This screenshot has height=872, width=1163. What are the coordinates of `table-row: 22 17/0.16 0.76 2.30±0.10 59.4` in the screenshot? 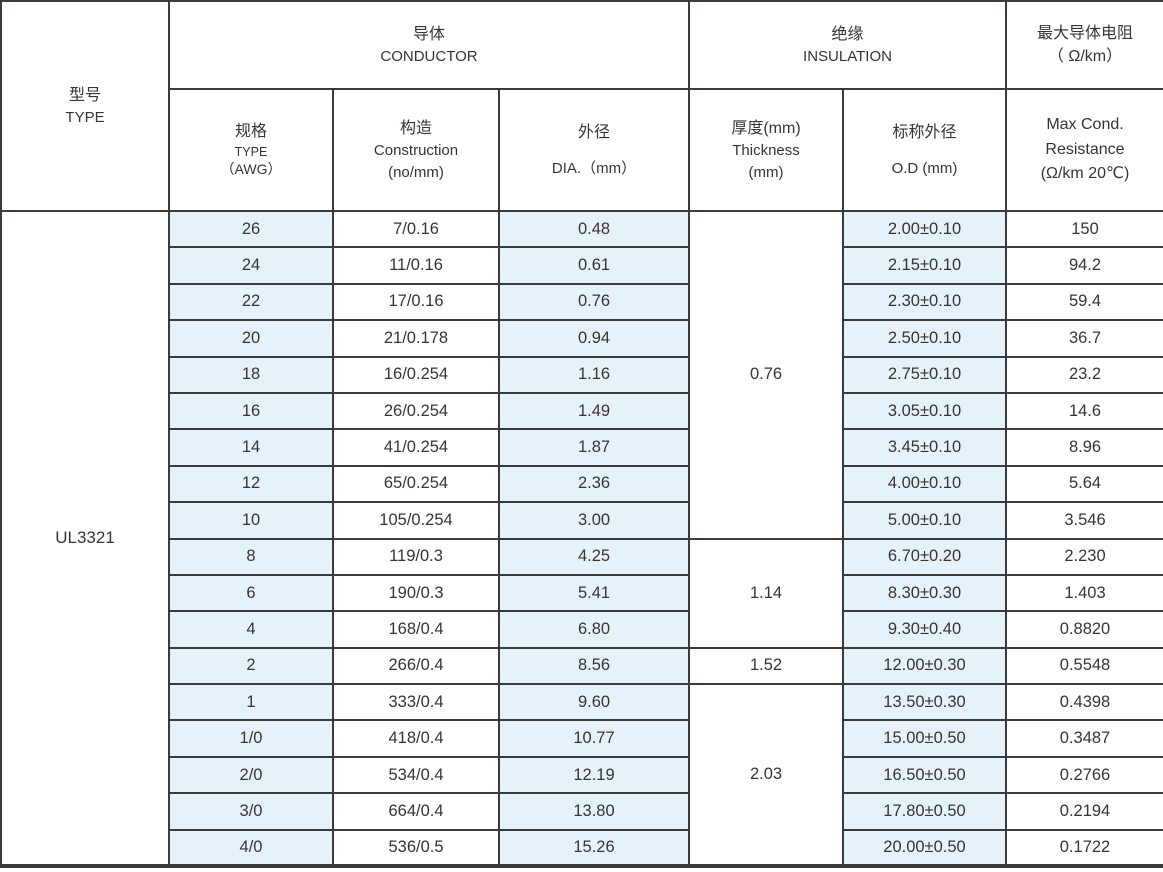 It's located at (582, 302).